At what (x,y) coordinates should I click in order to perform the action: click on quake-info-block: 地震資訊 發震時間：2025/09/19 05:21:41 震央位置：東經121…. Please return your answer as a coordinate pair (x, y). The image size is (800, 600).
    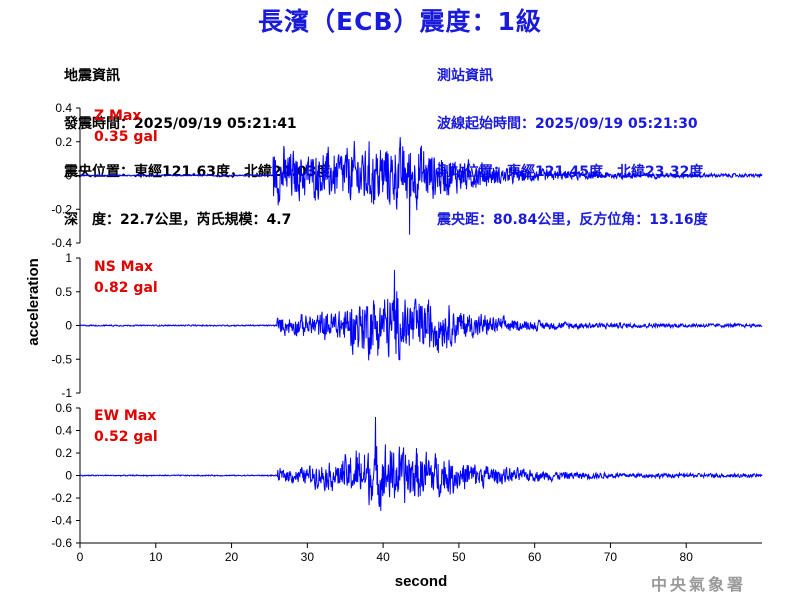
    Looking at the image, I should click on (197, 140).